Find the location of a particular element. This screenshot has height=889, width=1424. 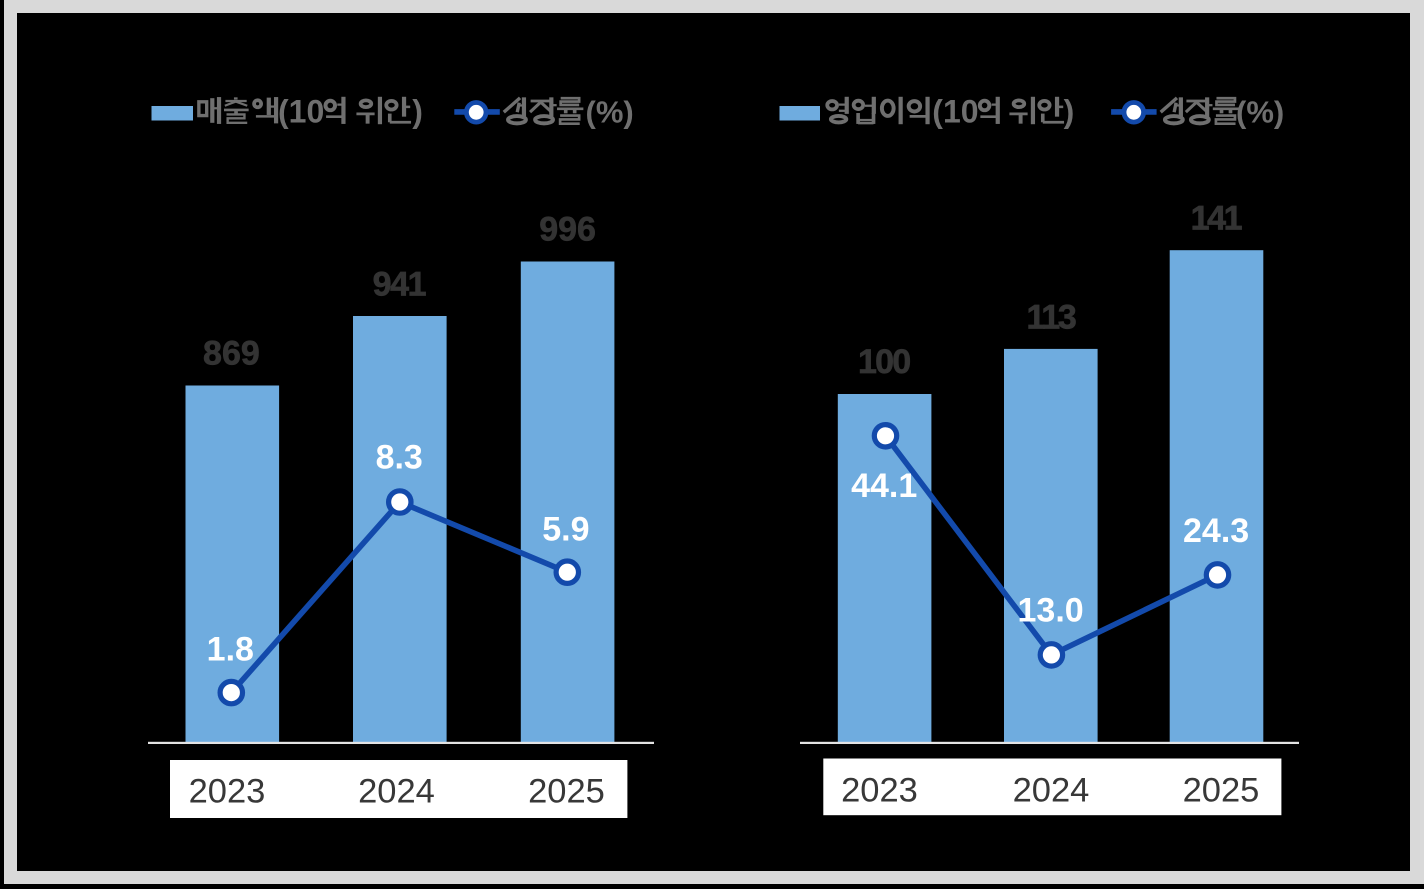

svg-text: 44.1 is located at coordinates (884, 486).